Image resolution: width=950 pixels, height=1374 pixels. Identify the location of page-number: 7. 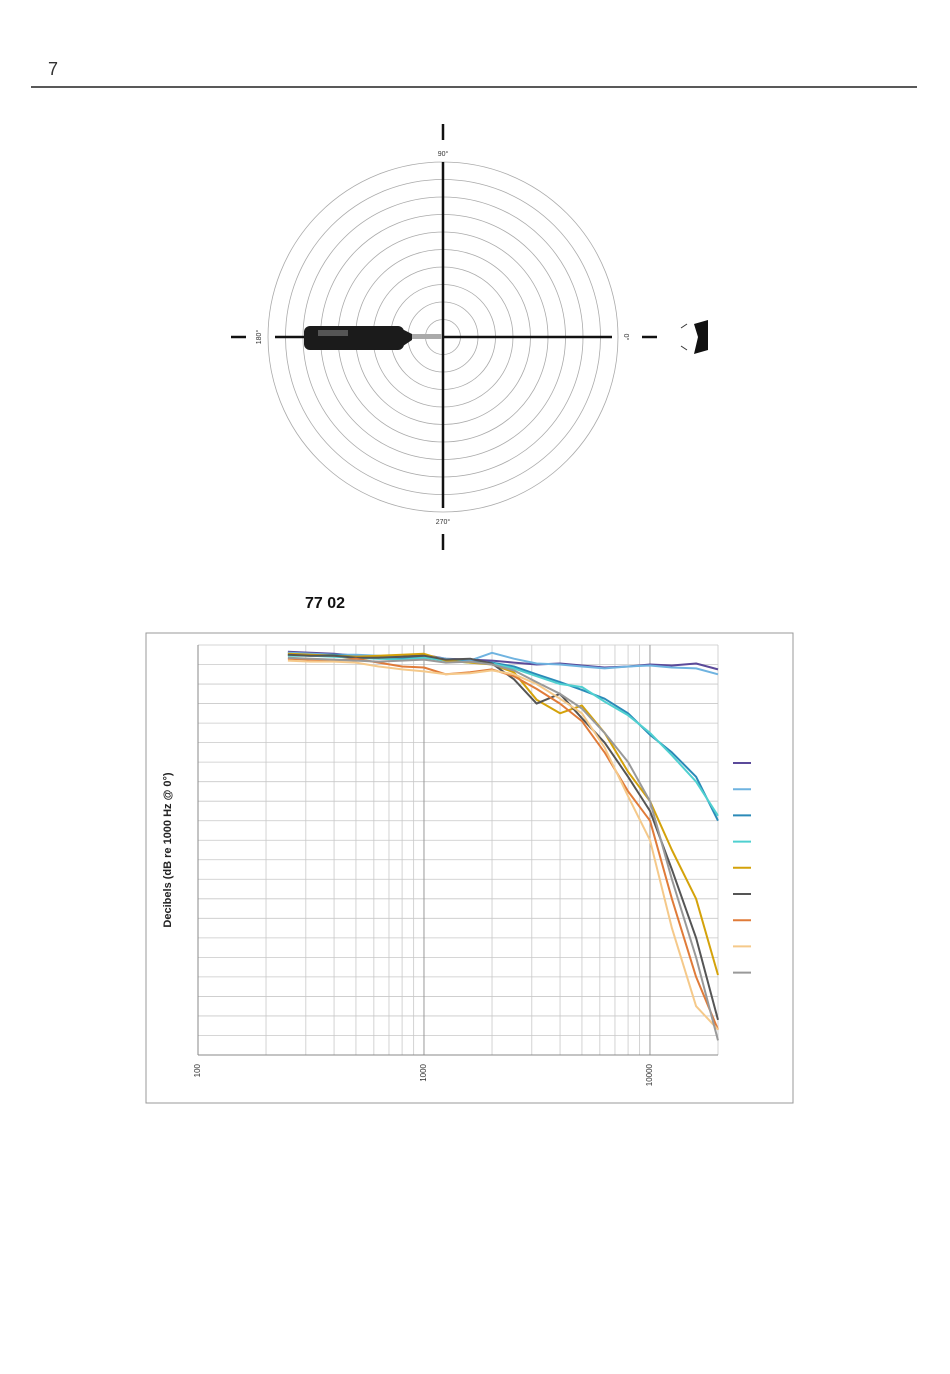
(53, 69).